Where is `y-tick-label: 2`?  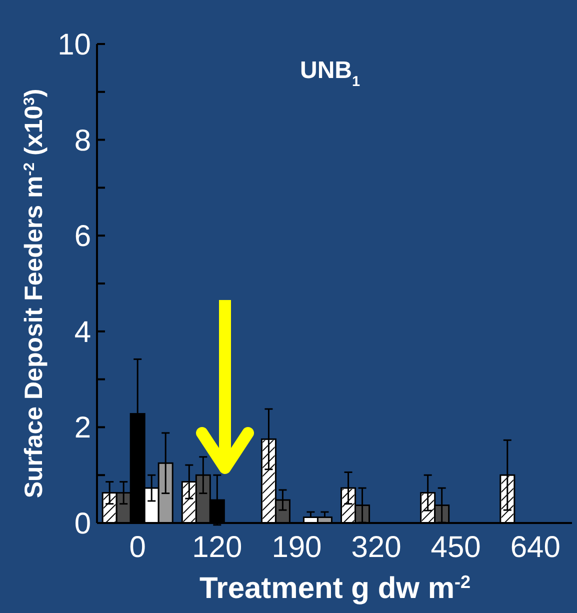 y-tick-label: 2 is located at coordinates (82, 428).